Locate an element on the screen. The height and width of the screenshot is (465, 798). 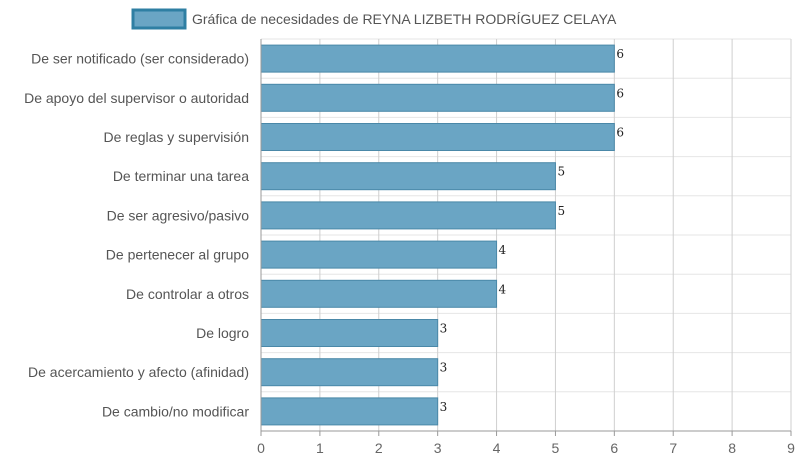
category-label: De apoyo del supervisor o autoridad is located at coordinates (136, 98).